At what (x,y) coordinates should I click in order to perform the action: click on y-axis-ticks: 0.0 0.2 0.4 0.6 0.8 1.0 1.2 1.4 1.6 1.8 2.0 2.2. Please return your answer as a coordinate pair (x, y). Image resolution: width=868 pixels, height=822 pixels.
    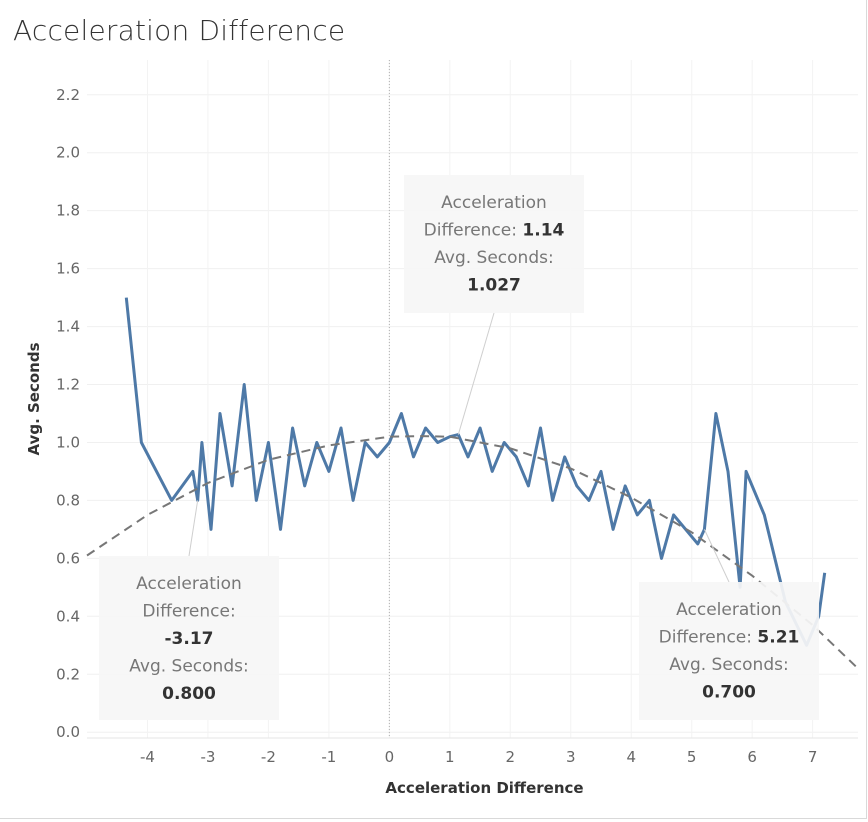
    Looking at the image, I should click on (68, 413).